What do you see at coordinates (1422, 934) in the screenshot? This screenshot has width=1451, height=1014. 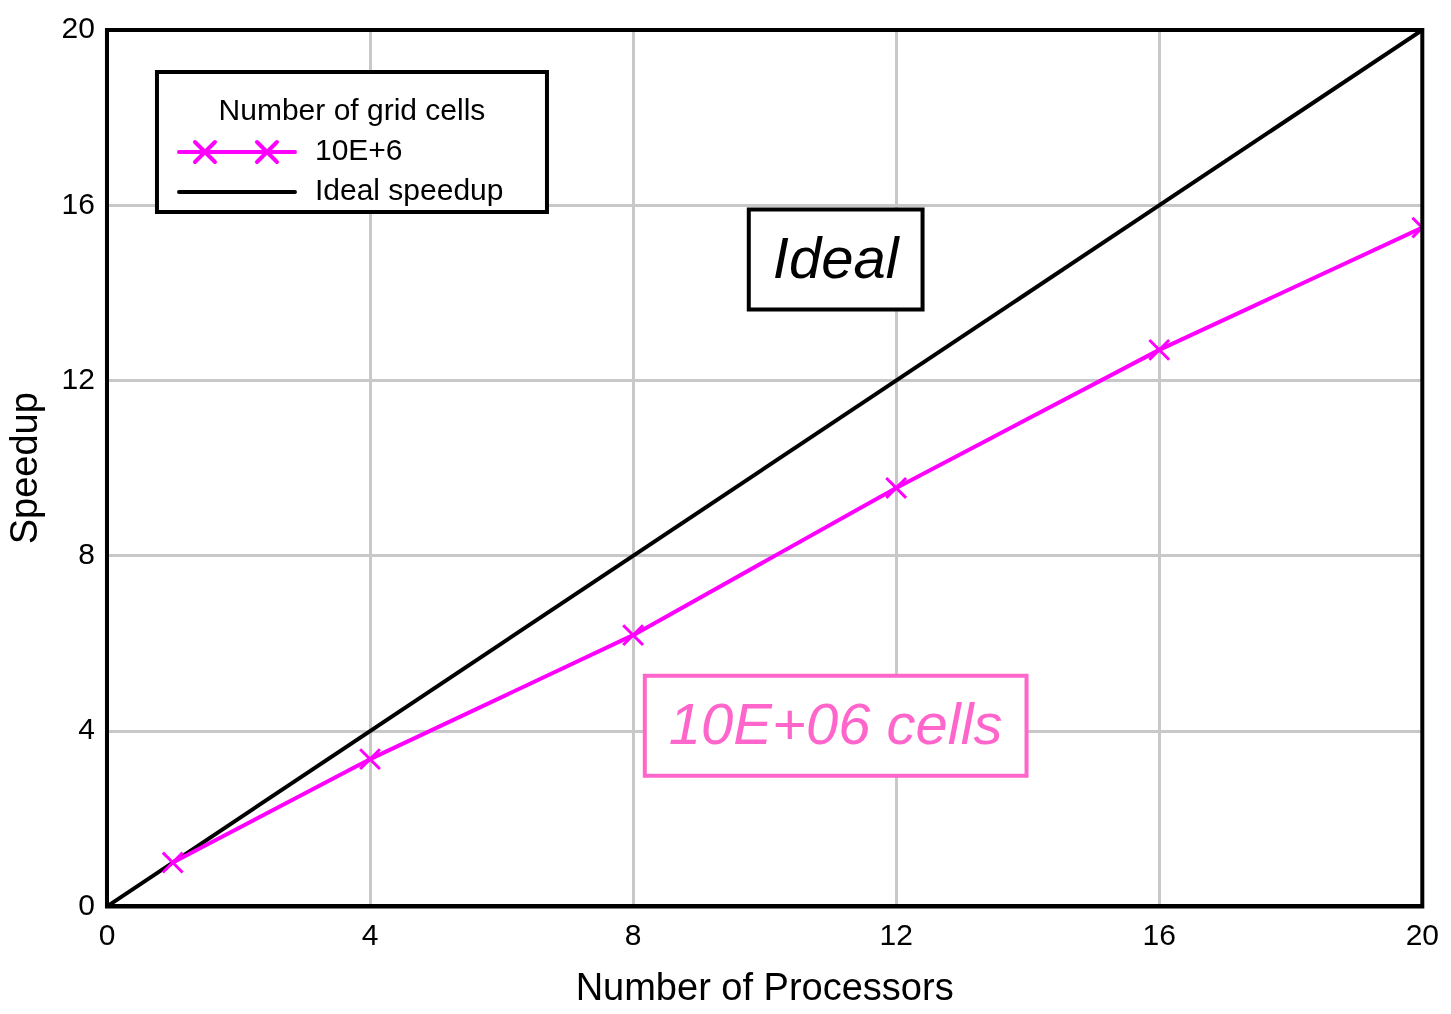 I see `x-tick-label: 20` at bounding box center [1422, 934].